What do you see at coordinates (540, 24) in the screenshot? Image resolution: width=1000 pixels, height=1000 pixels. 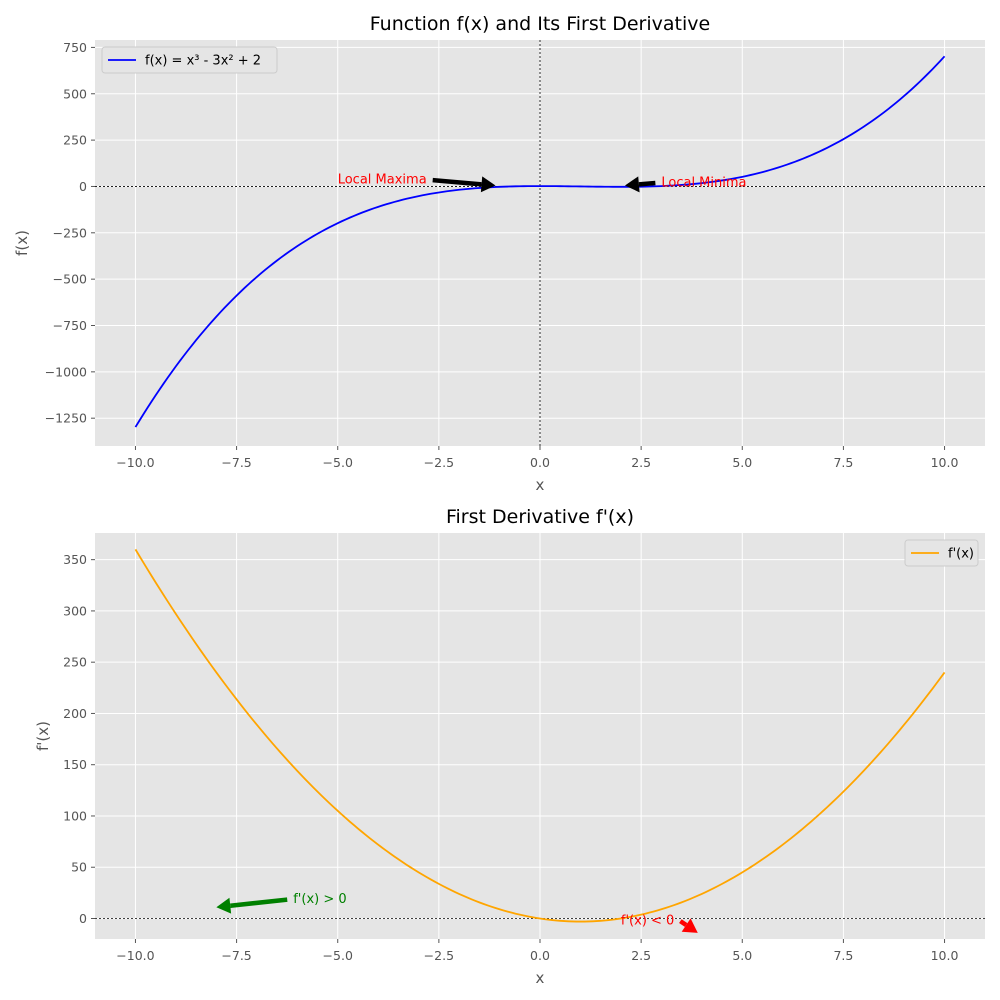 I see `chart-title: Function f(x) and Its First Derivative` at bounding box center [540, 24].